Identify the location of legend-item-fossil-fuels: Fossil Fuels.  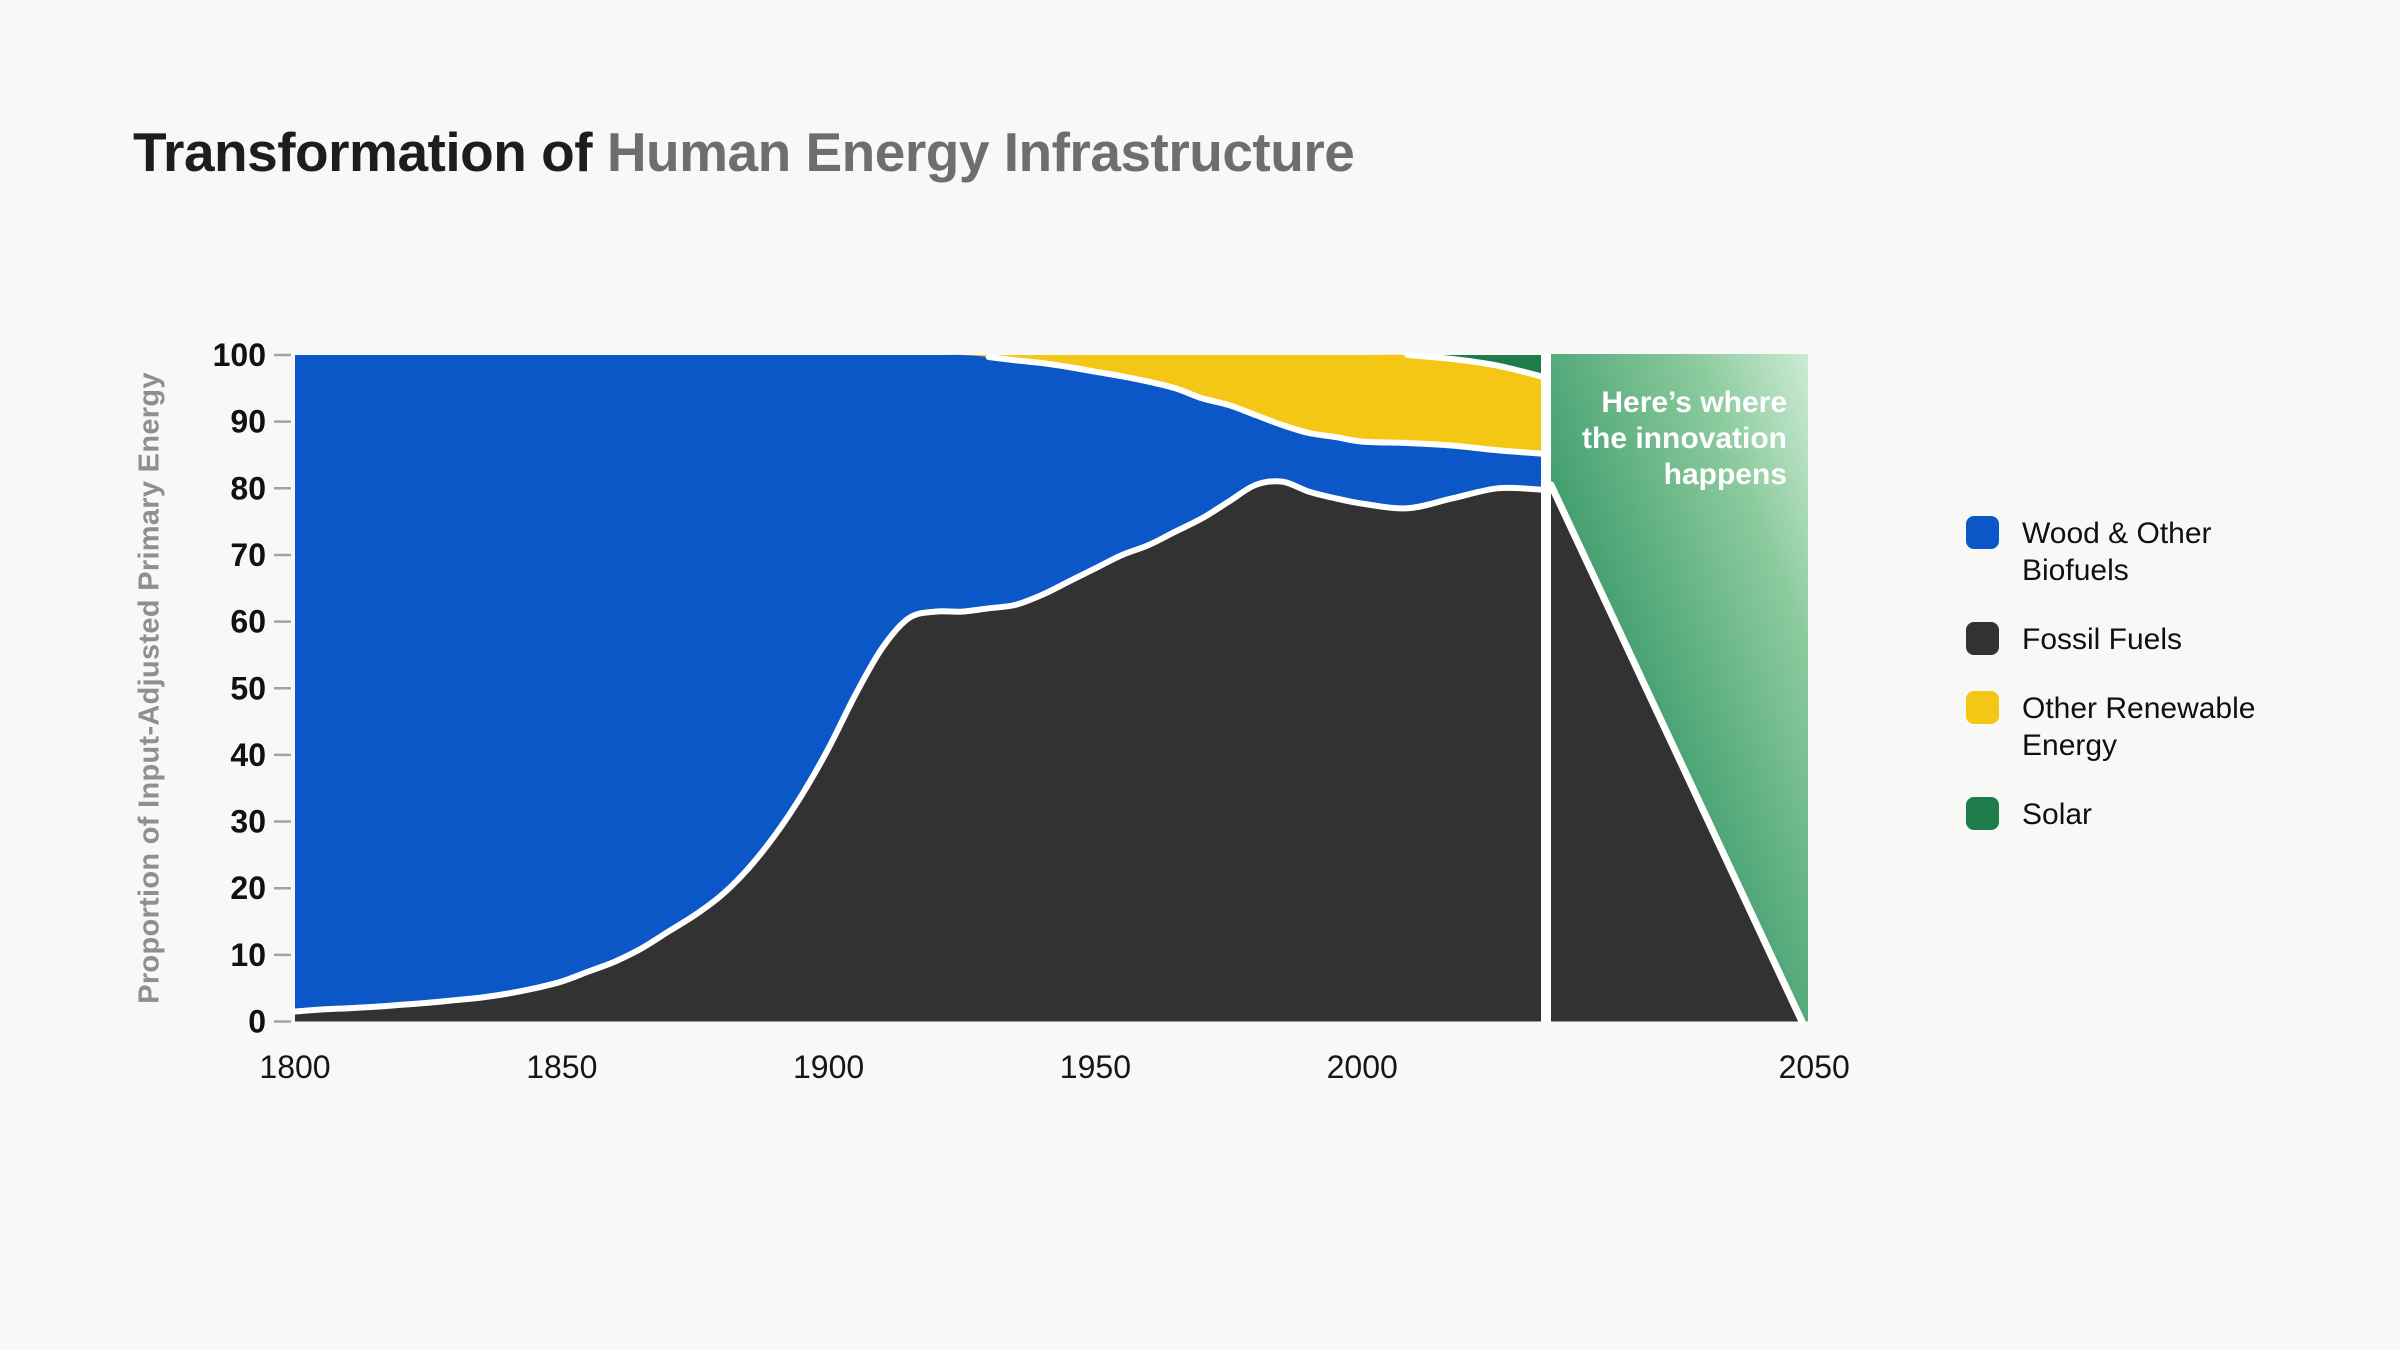
(2119, 639).